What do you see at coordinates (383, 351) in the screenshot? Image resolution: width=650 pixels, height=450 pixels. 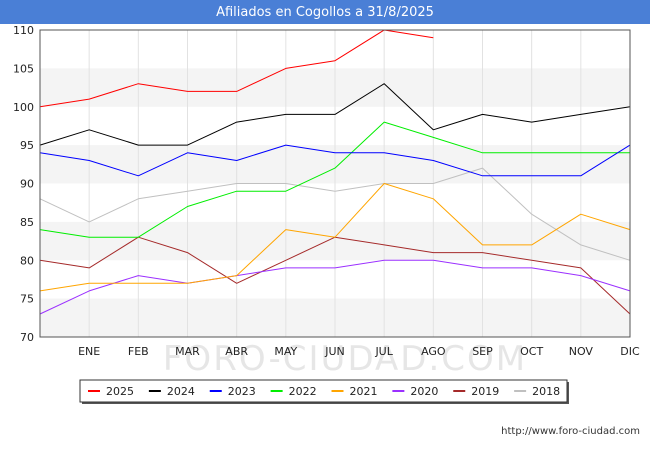 I see `x-tick-label: JUL` at bounding box center [383, 351].